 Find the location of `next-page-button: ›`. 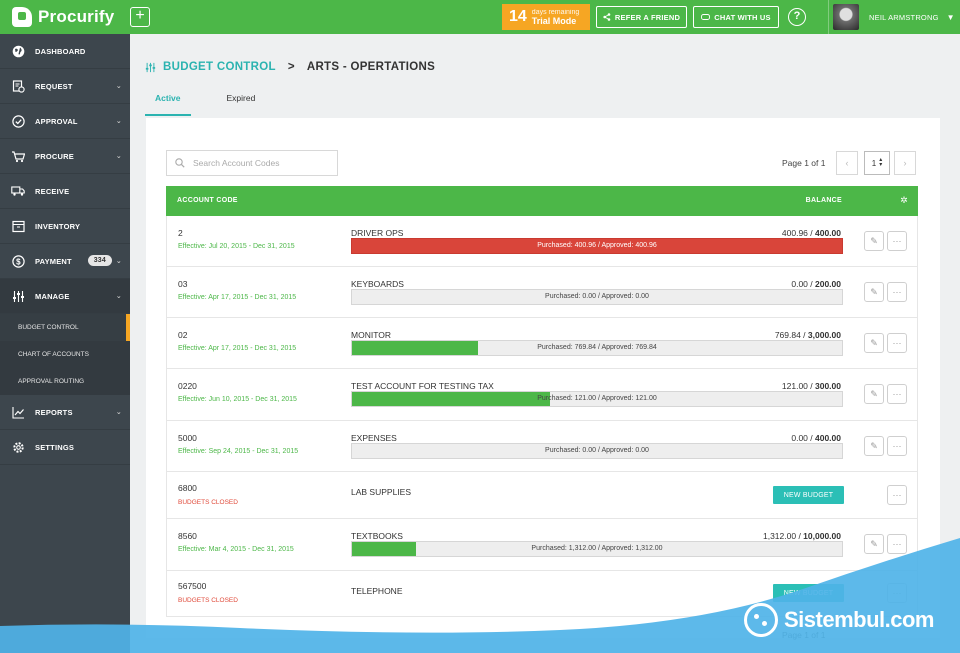

next-page-button: › is located at coordinates (905, 163).